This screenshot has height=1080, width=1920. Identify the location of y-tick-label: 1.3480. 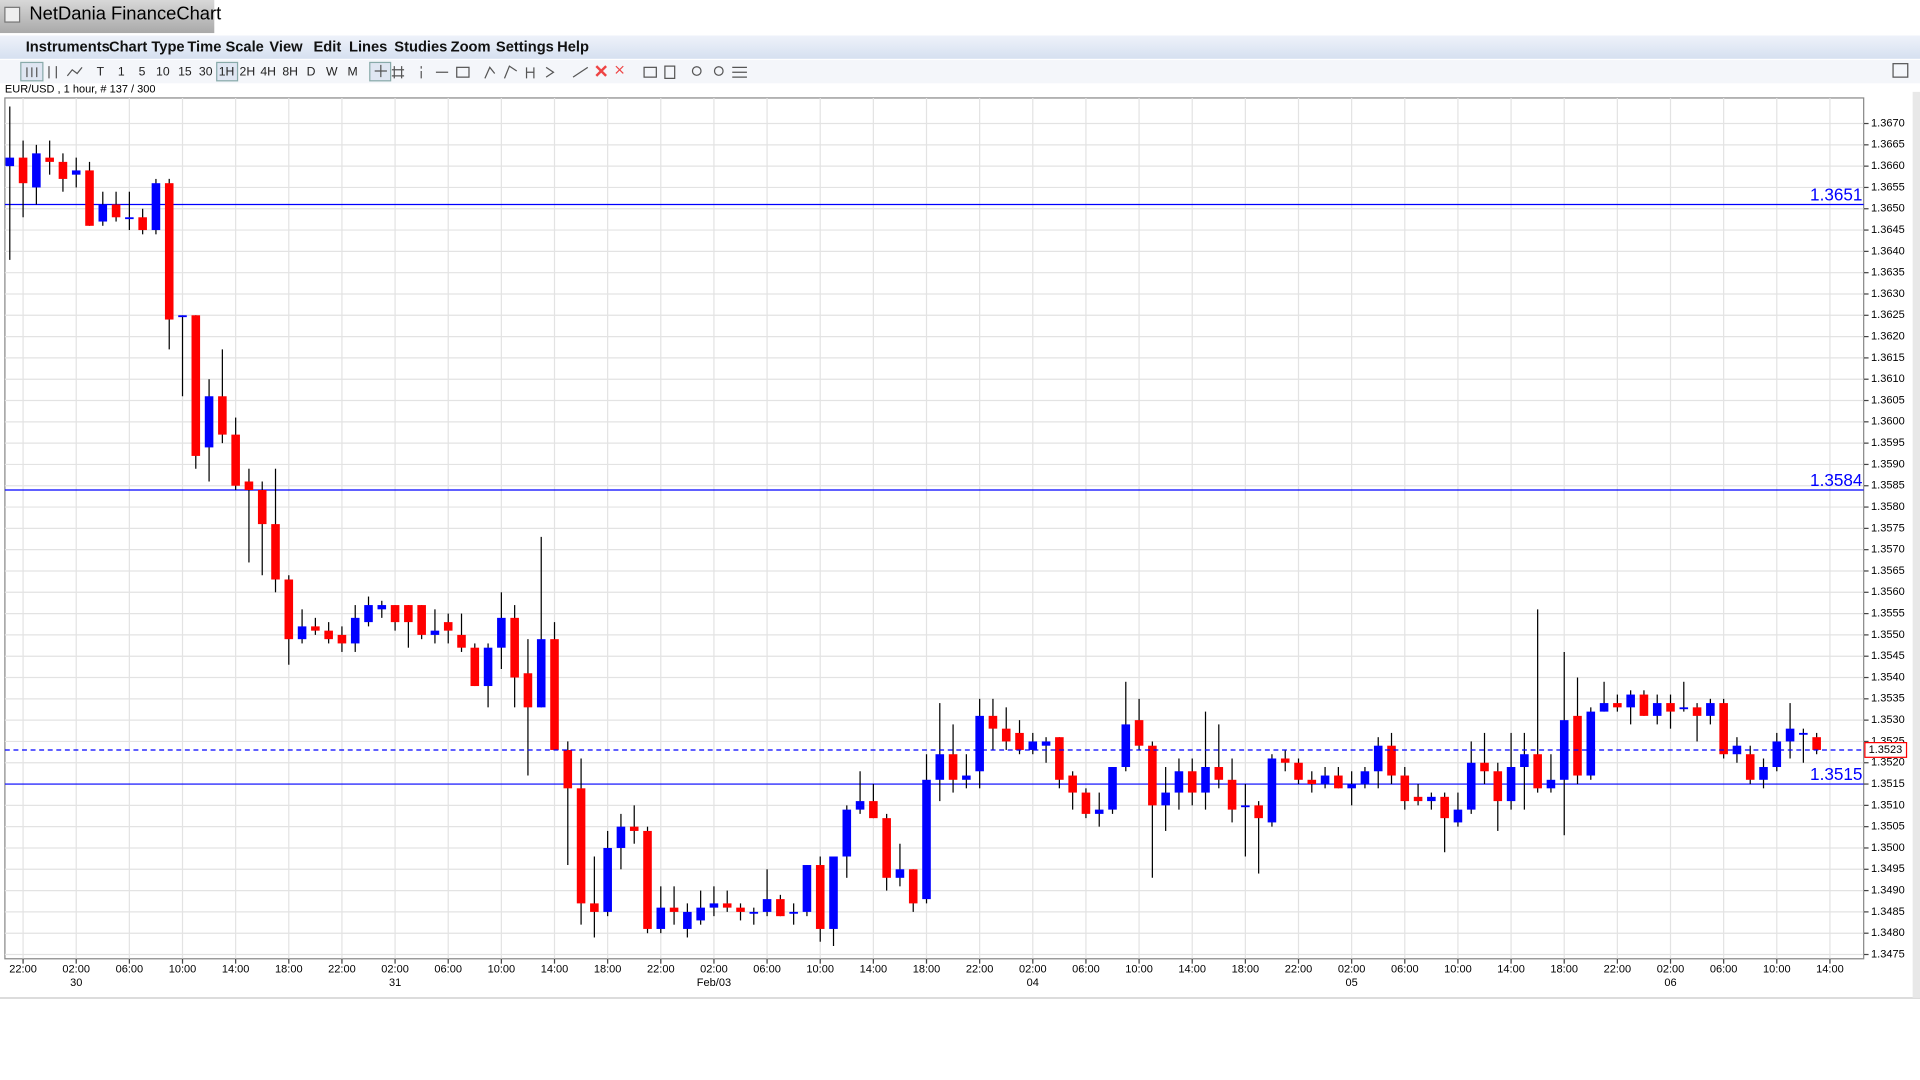
(1888, 933).